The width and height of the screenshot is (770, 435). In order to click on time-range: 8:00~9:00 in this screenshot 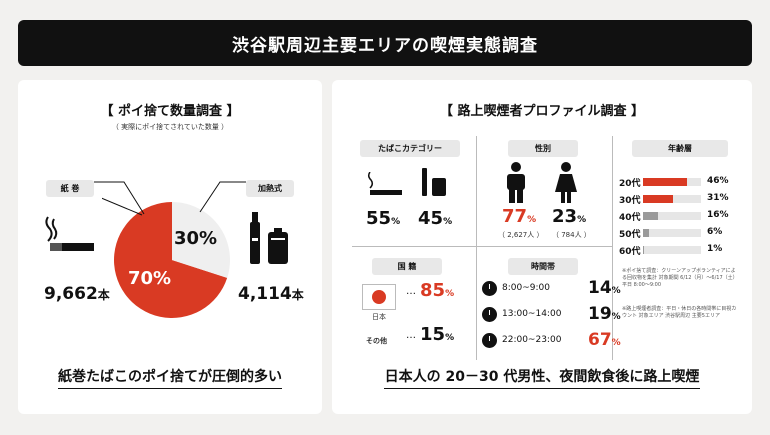, I will do `click(526, 288)`.